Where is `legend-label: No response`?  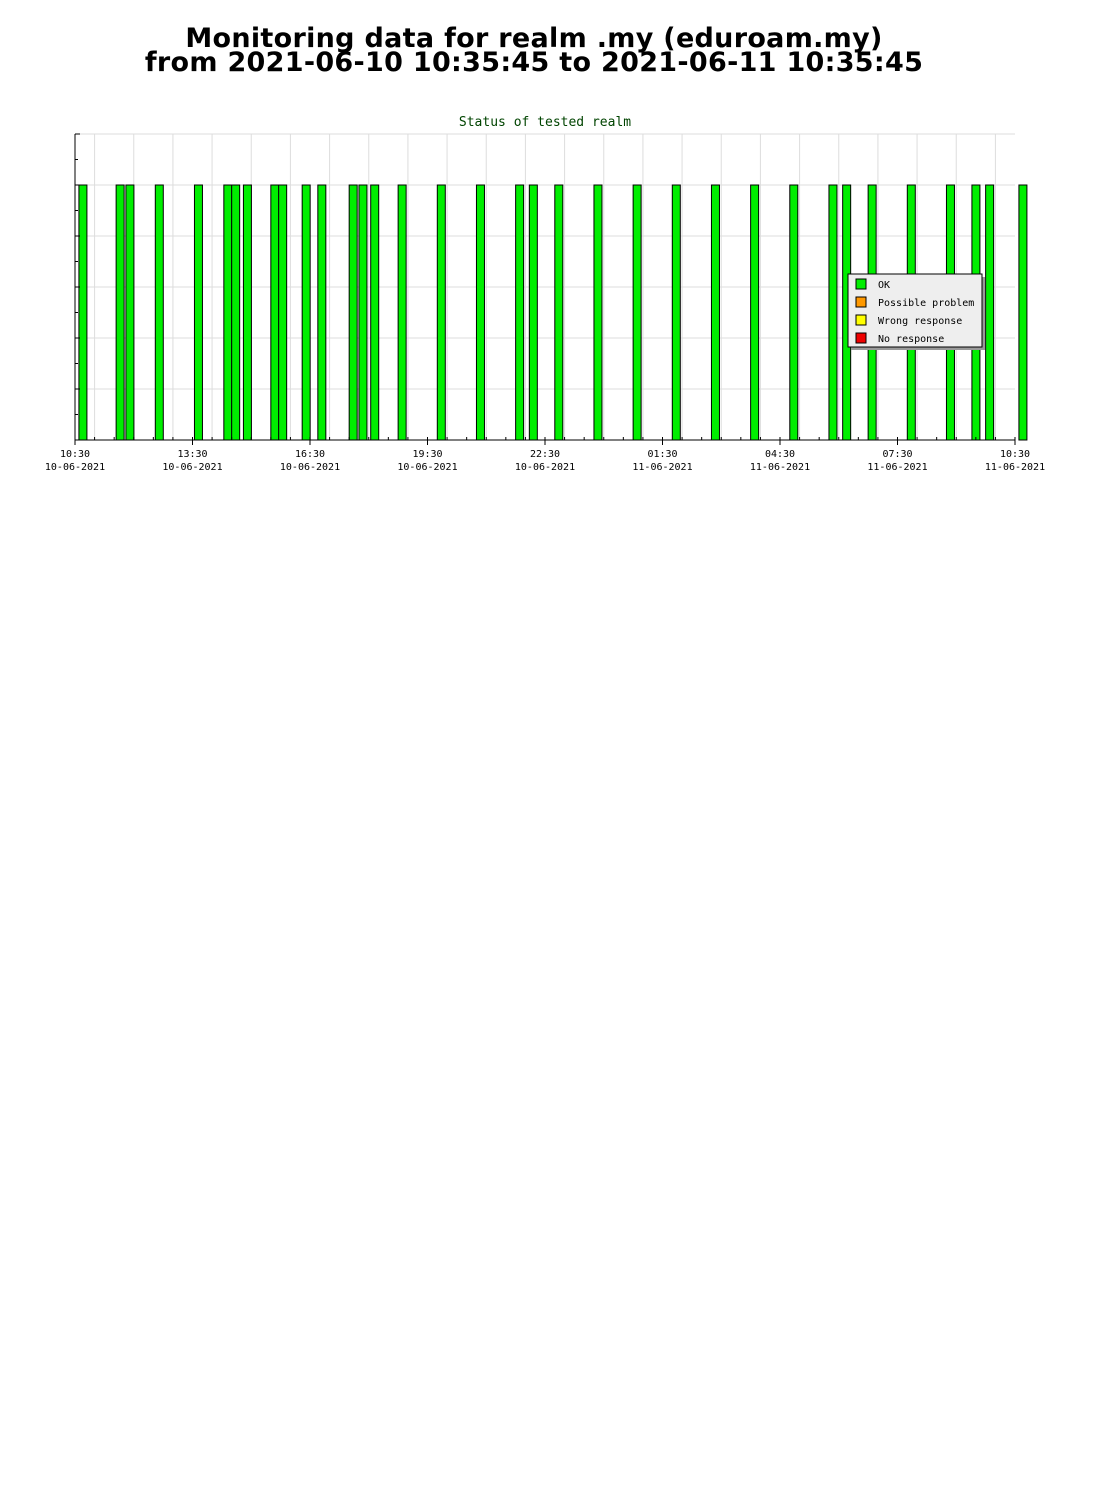
legend-label: No response is located at coordinates (911, 339).